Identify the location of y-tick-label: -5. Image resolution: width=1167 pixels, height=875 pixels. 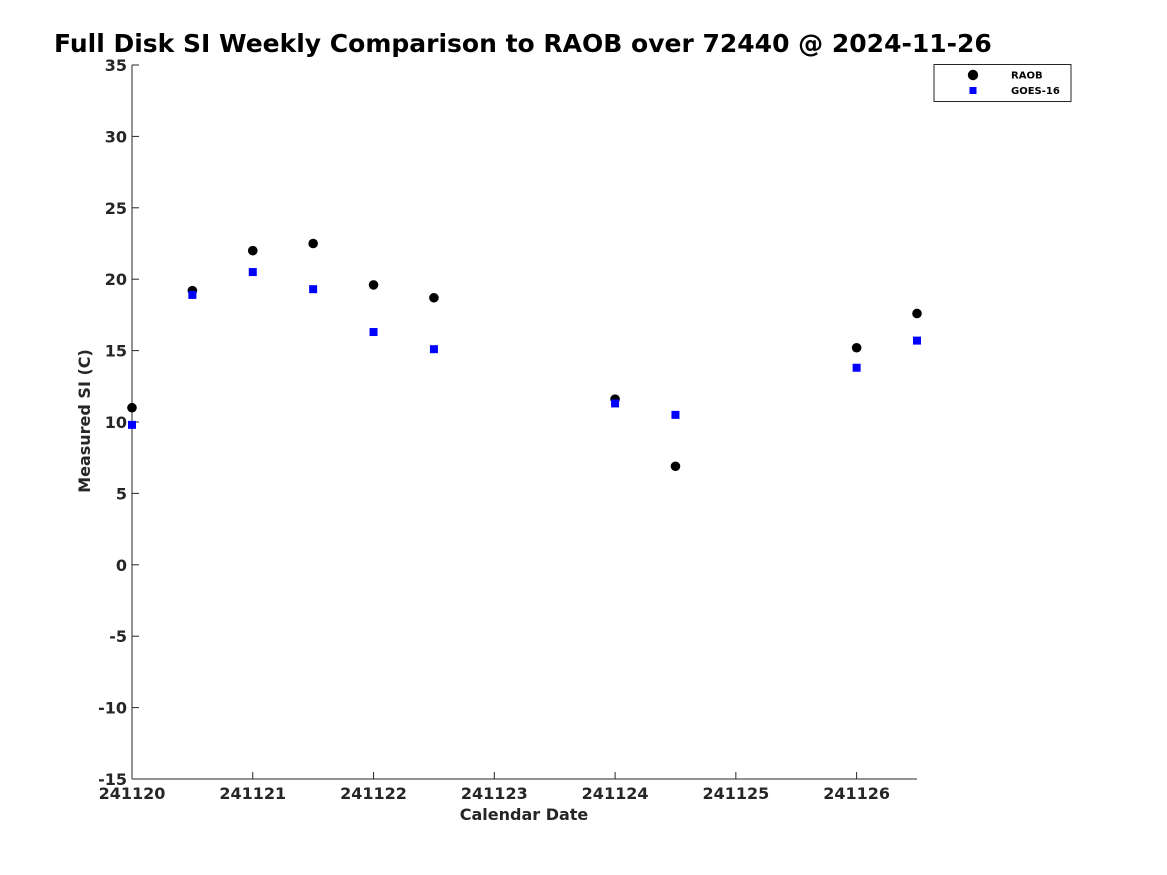
(118, 636).